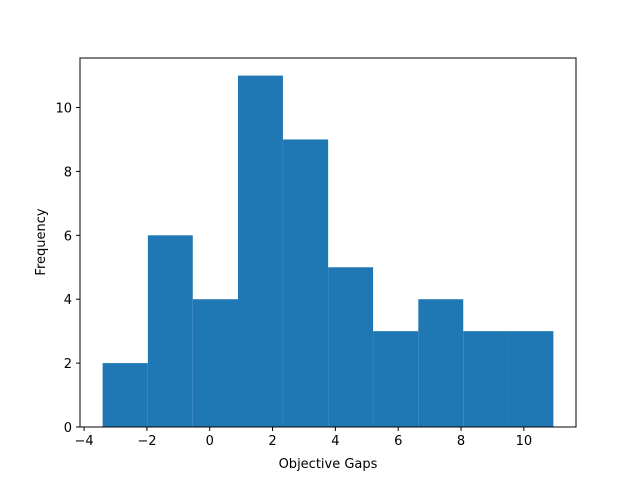 The height and width of the screenshot is (480, 640). I want to click on x-tick-label: 2, so click(272, 441).